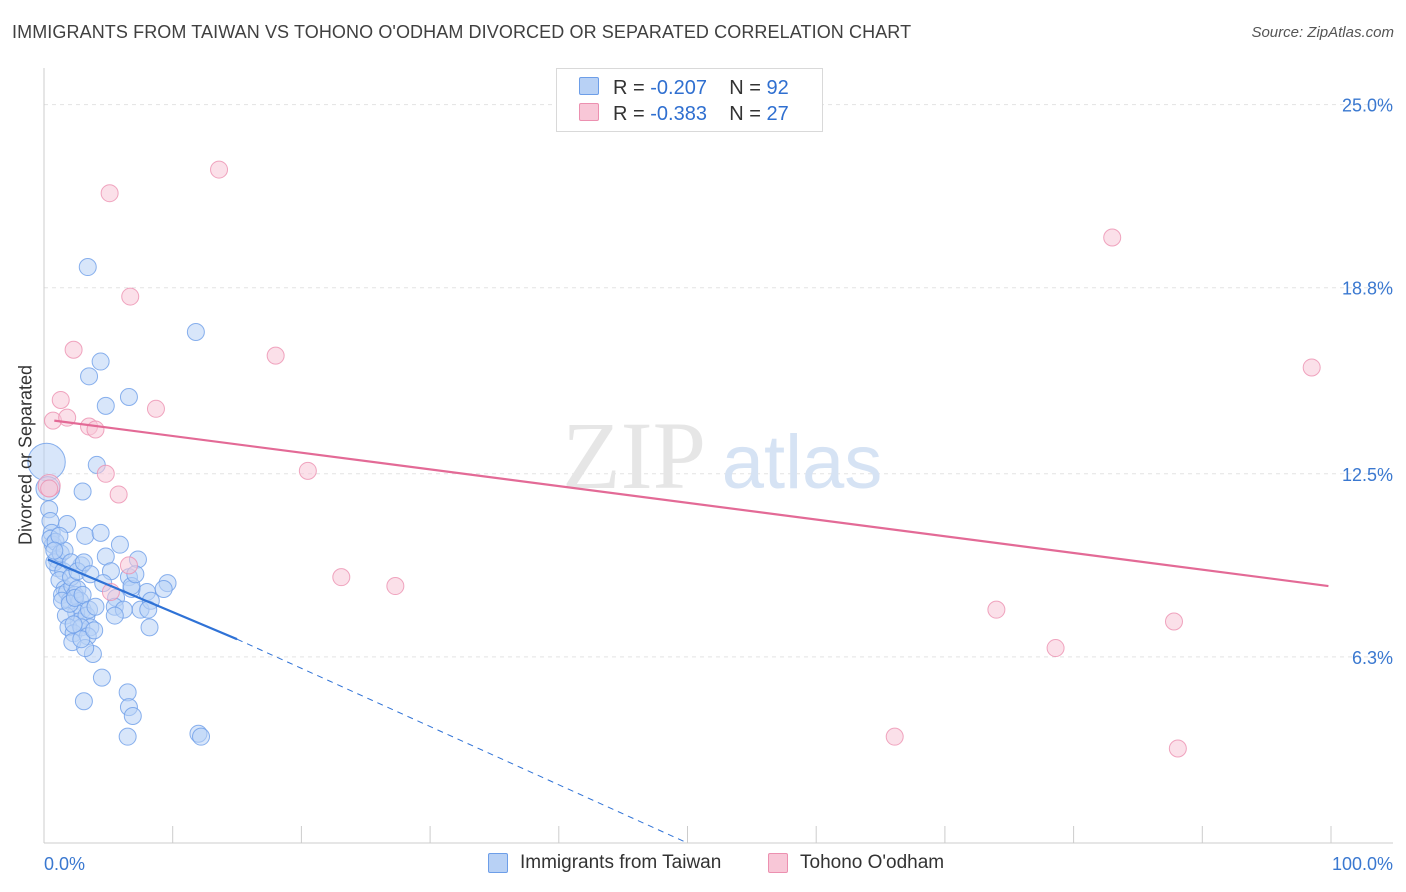  Describe the element at coordinates (678, 114) in the screenshot. I see `legend-r-value: -0.383` at that location.